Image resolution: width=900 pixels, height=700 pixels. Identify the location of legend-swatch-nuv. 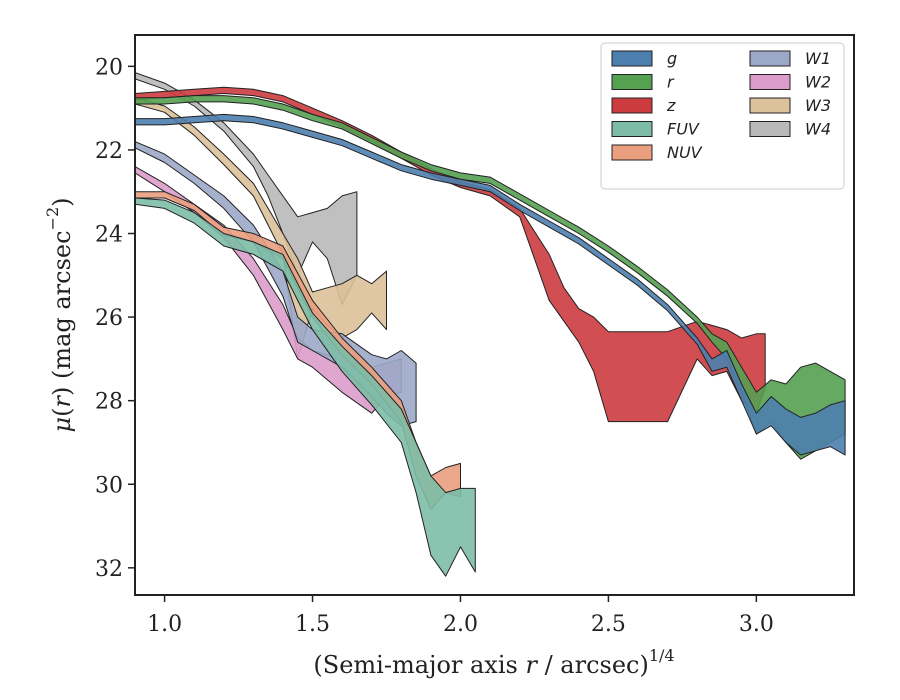
(632, 152).